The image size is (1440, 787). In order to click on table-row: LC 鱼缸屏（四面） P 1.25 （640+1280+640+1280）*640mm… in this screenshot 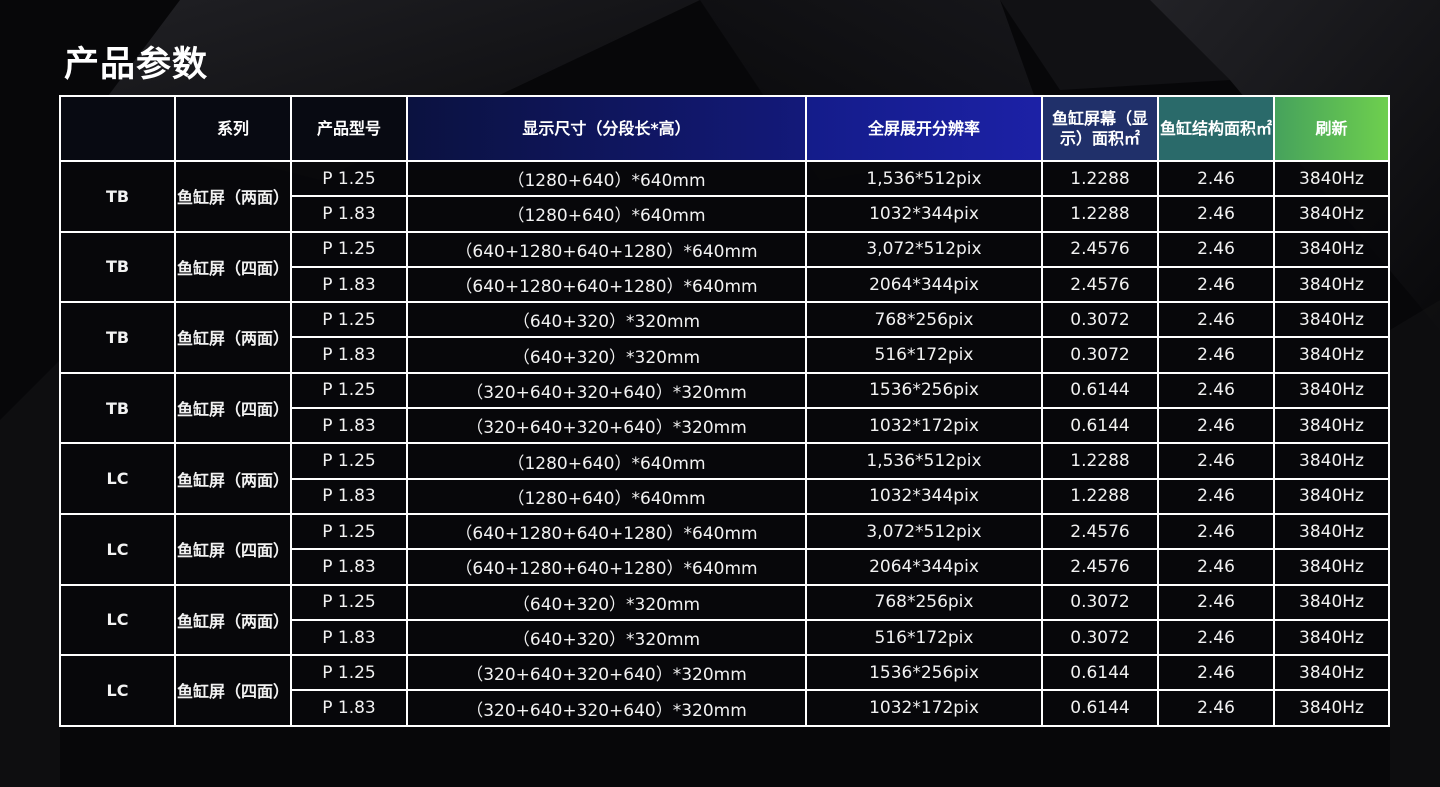, I will do `click(724, 549)`.